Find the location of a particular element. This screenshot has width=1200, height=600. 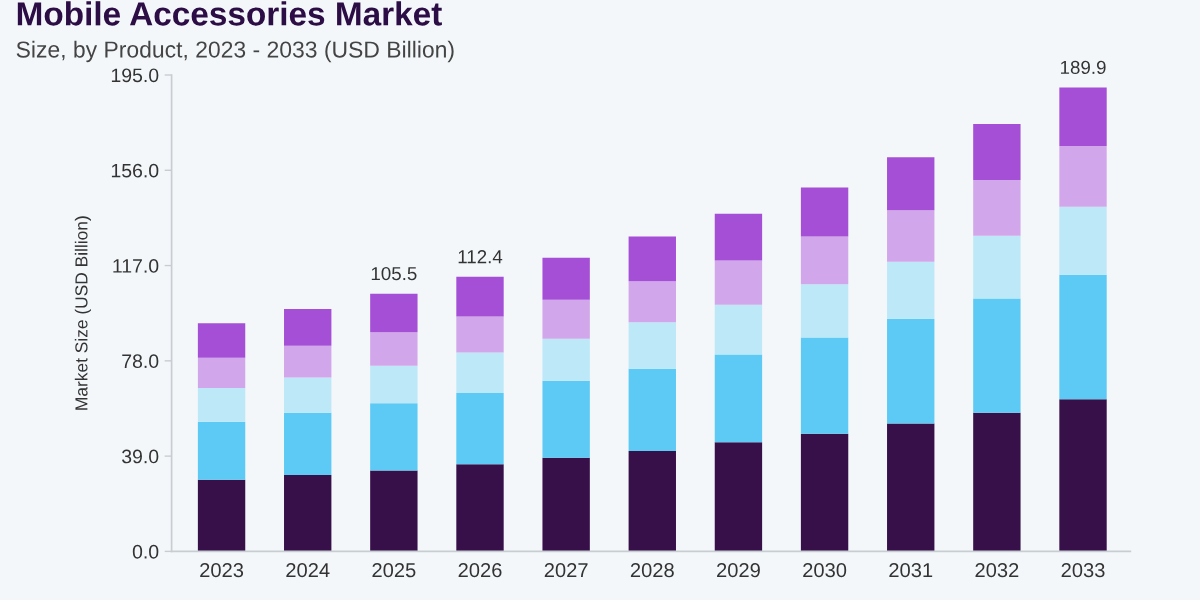

x-tick-label: 2023 is located at coordinates (222, 570).